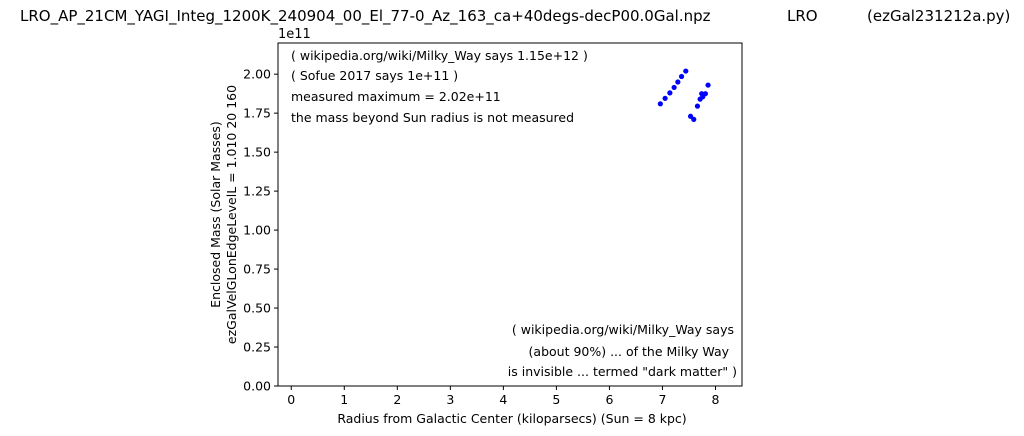  I want to click on y-tick-label: 1.00, so click(257, 230).